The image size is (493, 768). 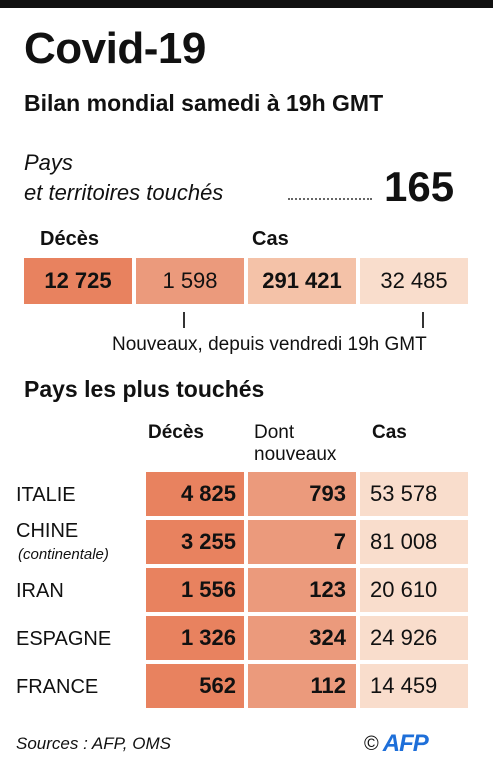 I want to click on countries-count: 165, so click(x=419, y=186).